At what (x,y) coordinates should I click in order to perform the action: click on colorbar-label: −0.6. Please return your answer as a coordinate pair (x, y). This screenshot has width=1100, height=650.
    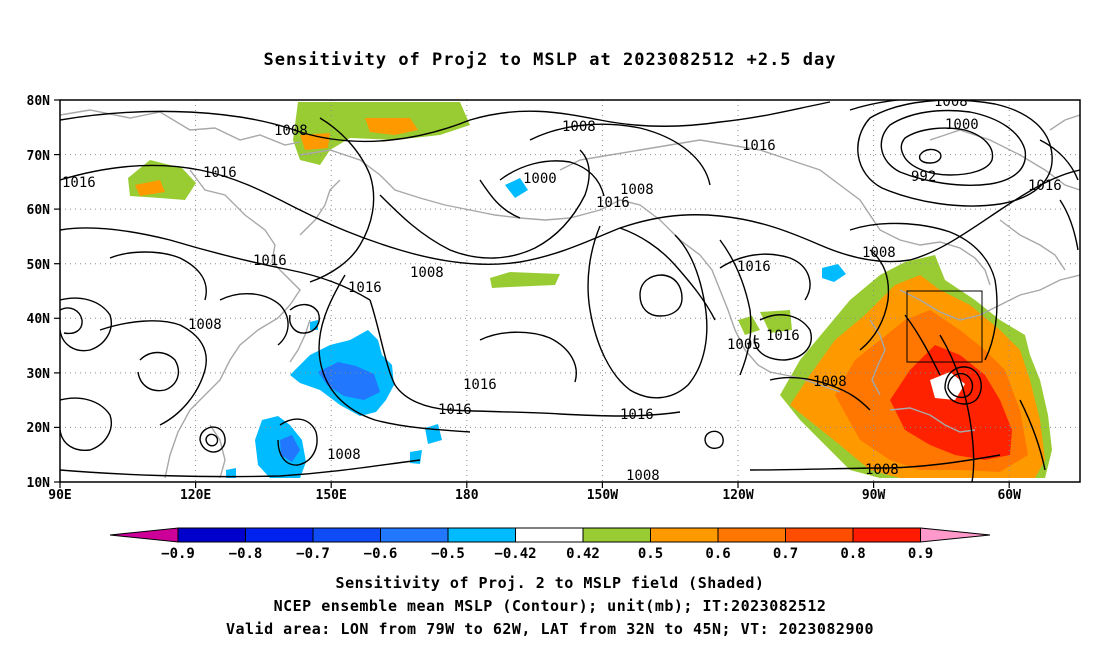
    Looking at the image, I should click on (381, 554).